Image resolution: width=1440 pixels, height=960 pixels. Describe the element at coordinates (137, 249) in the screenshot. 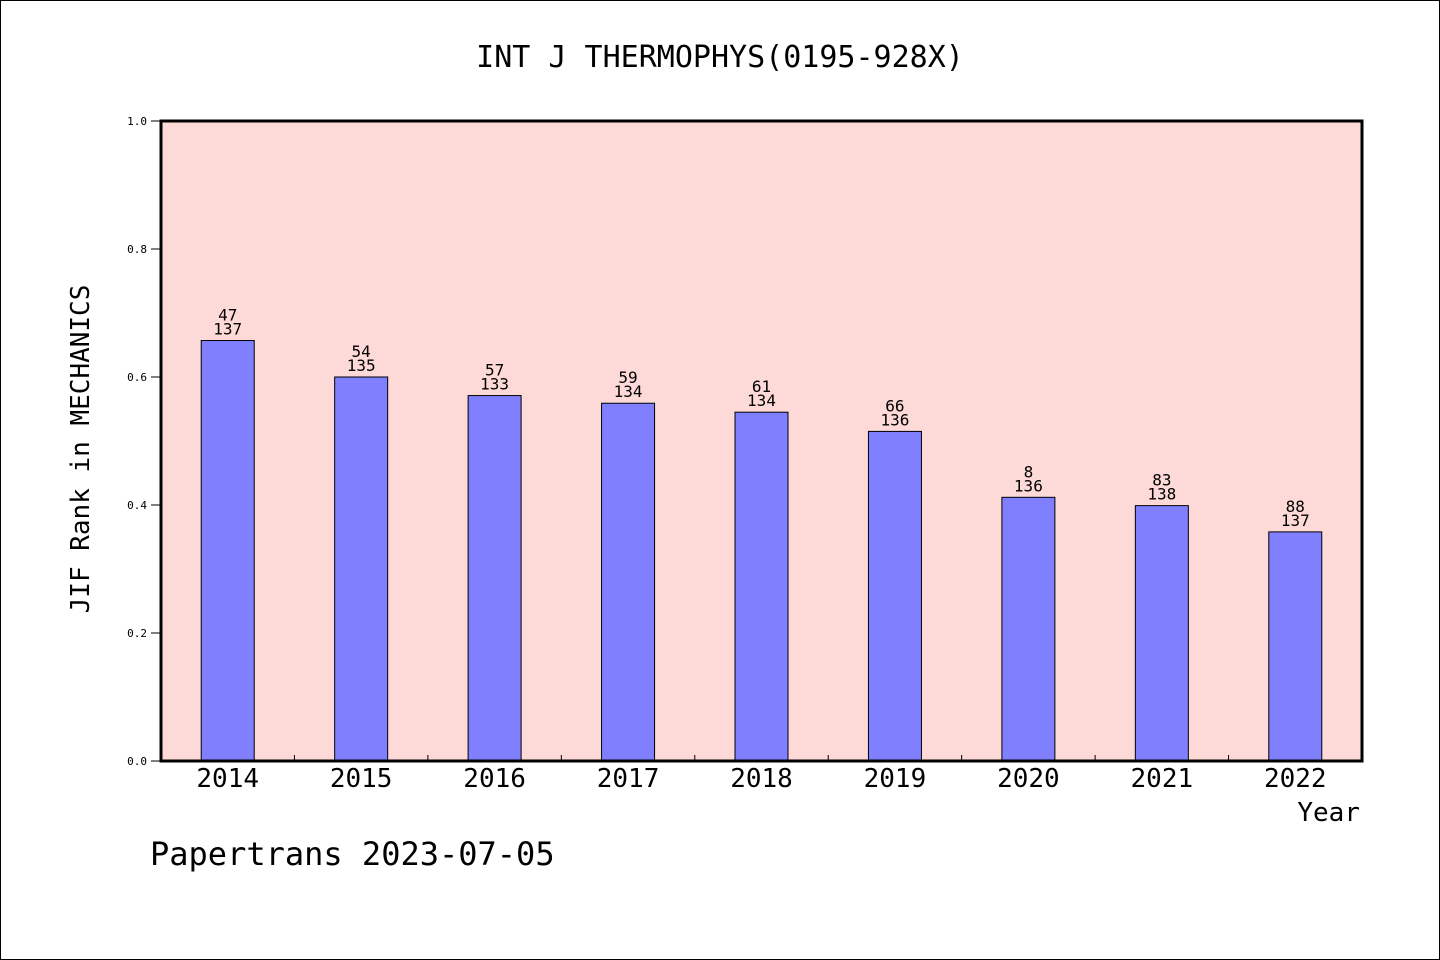

I see `y-tick-label: 0.8` at that location.